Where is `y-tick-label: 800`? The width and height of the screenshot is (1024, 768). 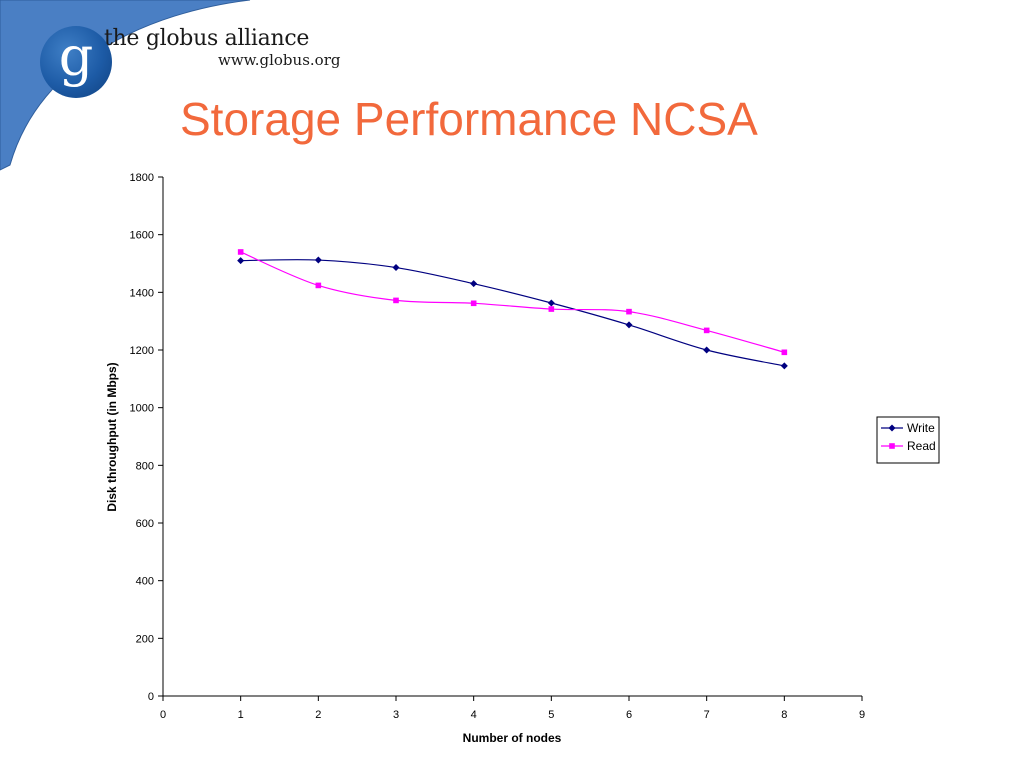
y-tick-label: 800 is located at coordinates (145, 466).